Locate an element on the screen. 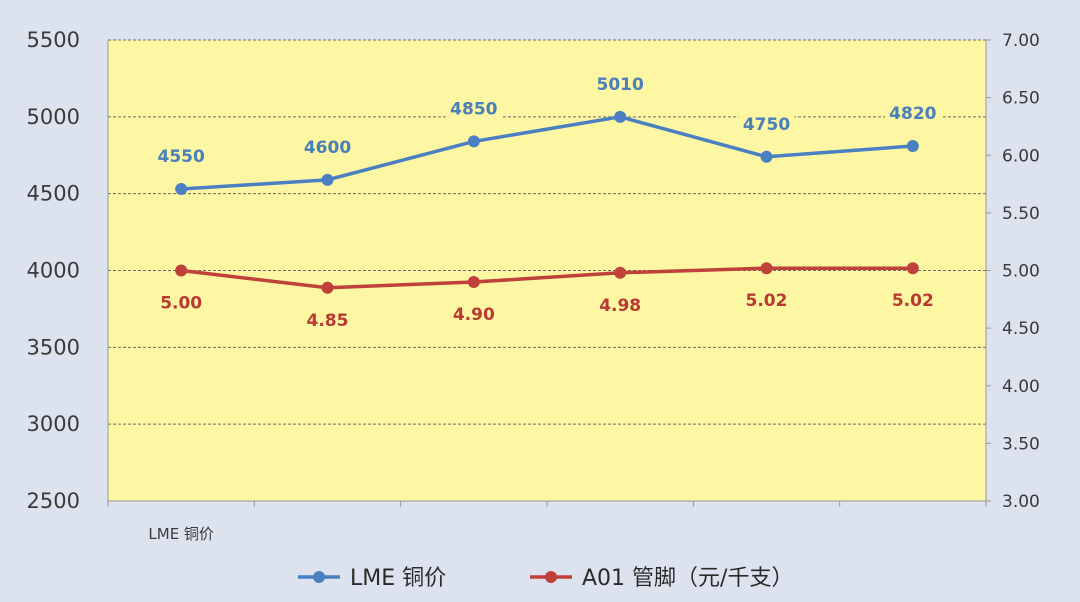 The width and height of the screenshot is (1080, 602). right-tick-label: 4.50 is located at coordinates (1021, 329).